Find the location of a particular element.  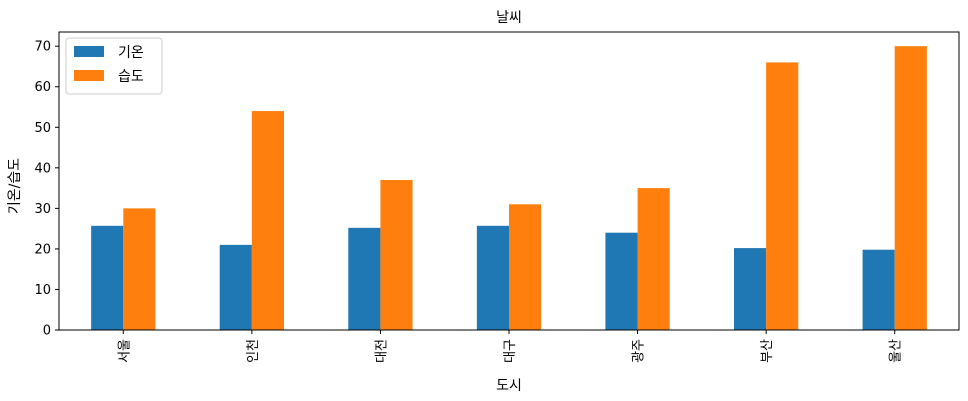

y-axis: 0 10 20 30 40 50 60 70 is located at coordinates (46, 189).